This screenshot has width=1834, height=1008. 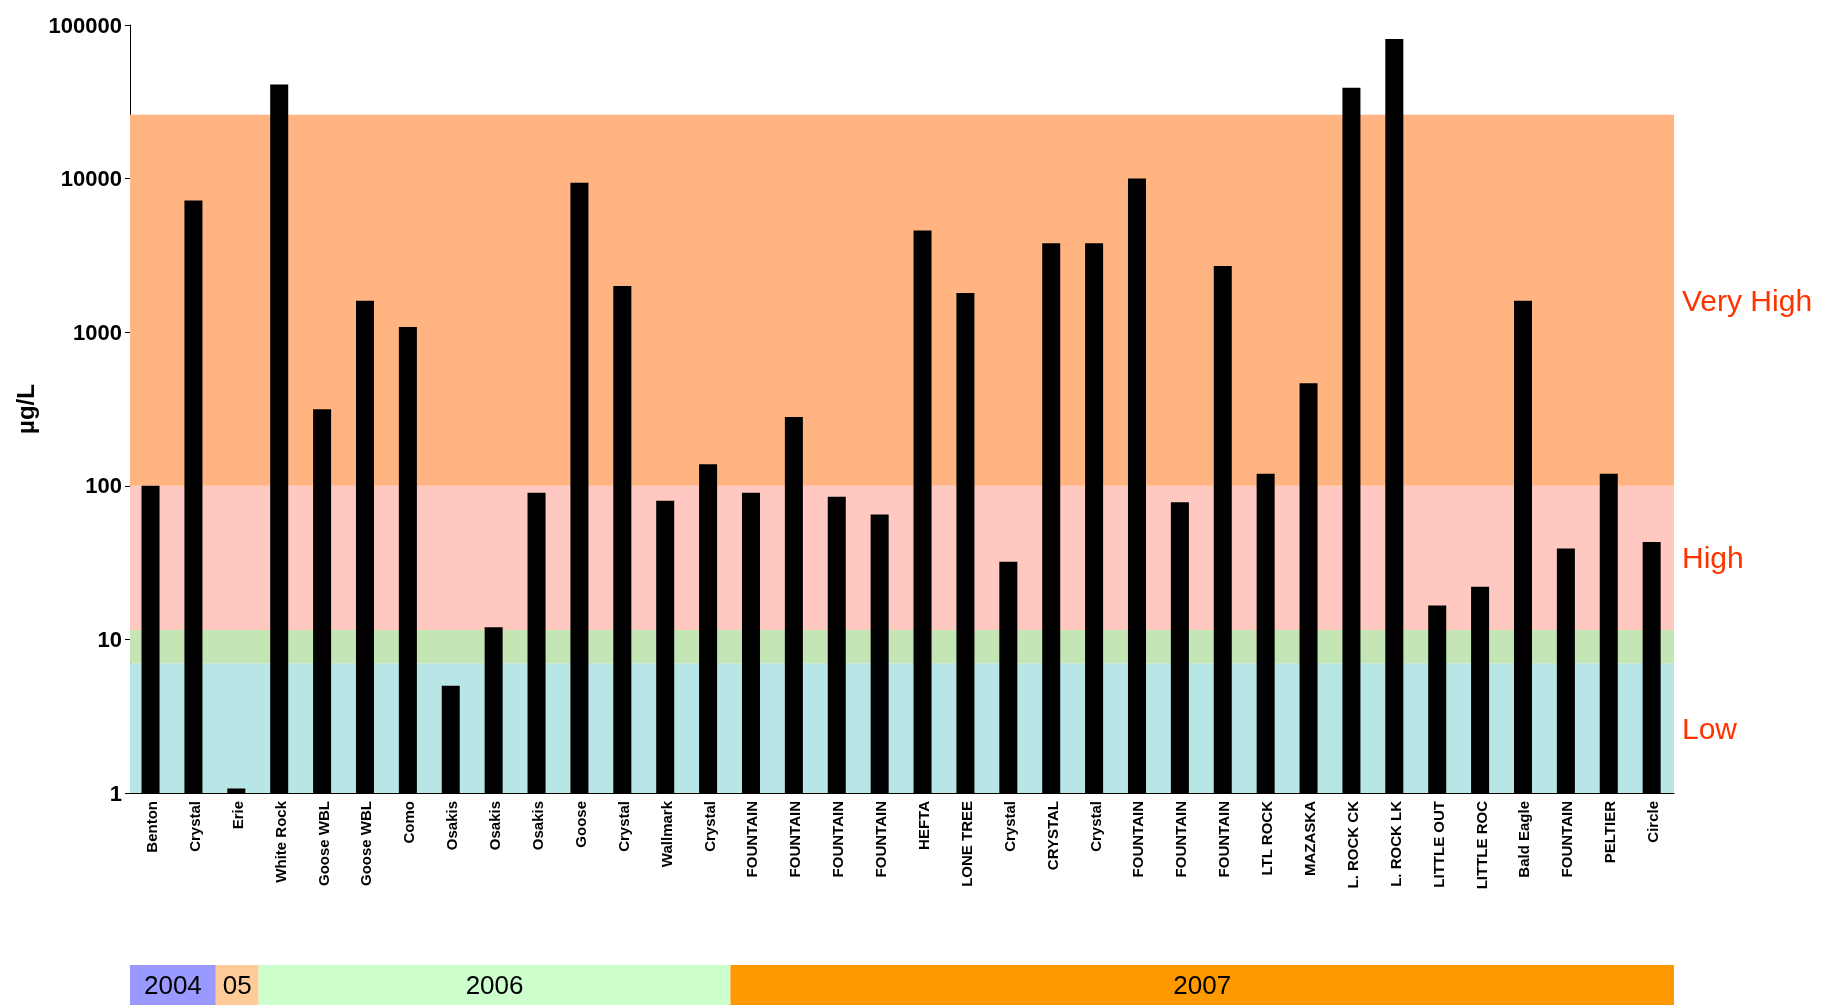 What do you see at coordinates (1481, 845) in the screenshot?
I see `x-tick-label: LITTLE ROC` at bounding box center [1481, 845].